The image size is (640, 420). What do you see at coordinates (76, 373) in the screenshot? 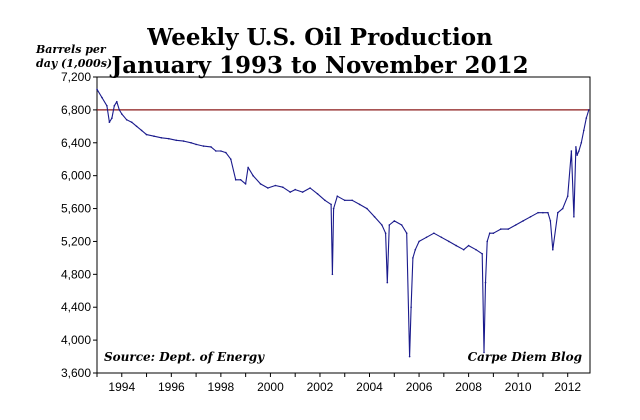
I see `y-tick-label: 3,600` at bounding box center [76, 373].